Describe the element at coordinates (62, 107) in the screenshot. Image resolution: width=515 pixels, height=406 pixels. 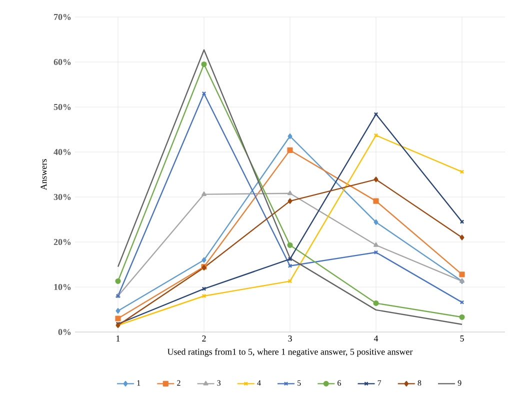
I see `y-tick-label: 50%` at that location.